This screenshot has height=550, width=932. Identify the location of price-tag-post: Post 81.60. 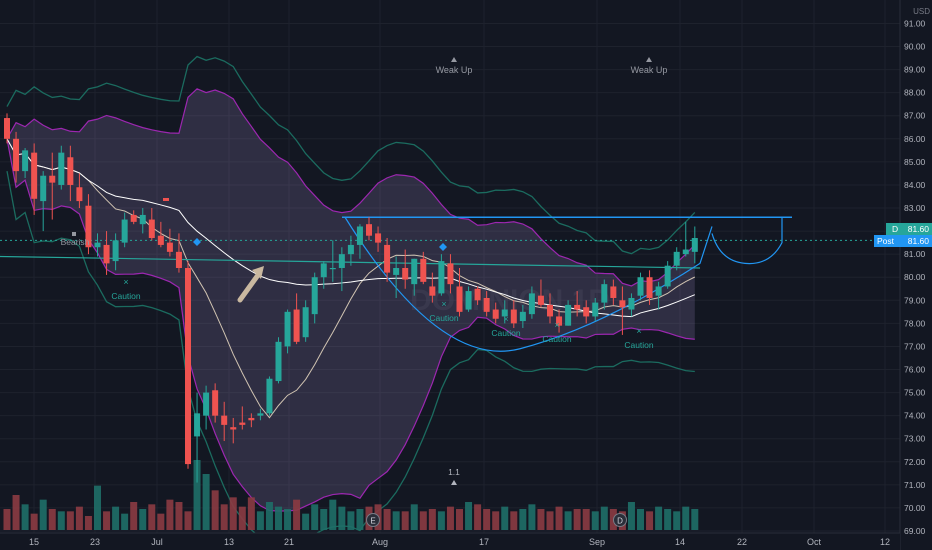
(903, 241).